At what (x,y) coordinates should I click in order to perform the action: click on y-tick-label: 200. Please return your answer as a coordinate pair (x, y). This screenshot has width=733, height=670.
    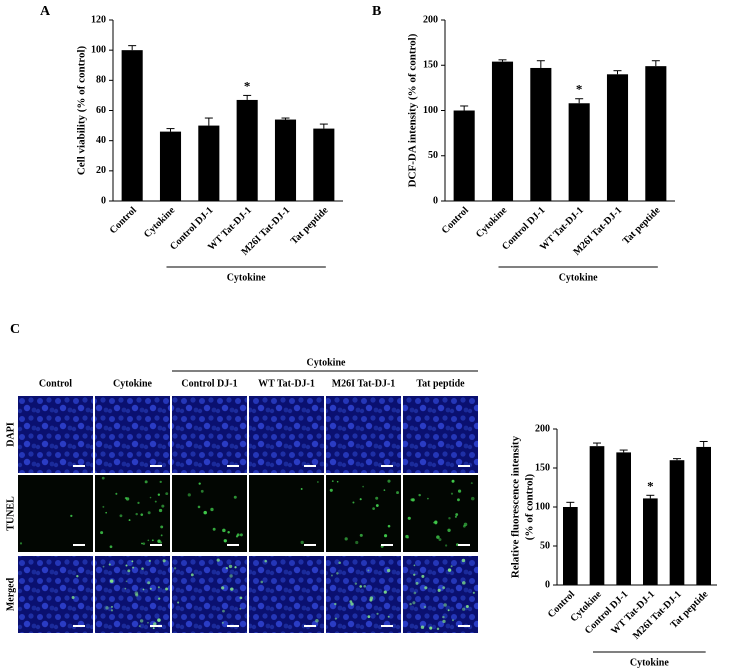
    Looking at the image, I should click on (542, 428).